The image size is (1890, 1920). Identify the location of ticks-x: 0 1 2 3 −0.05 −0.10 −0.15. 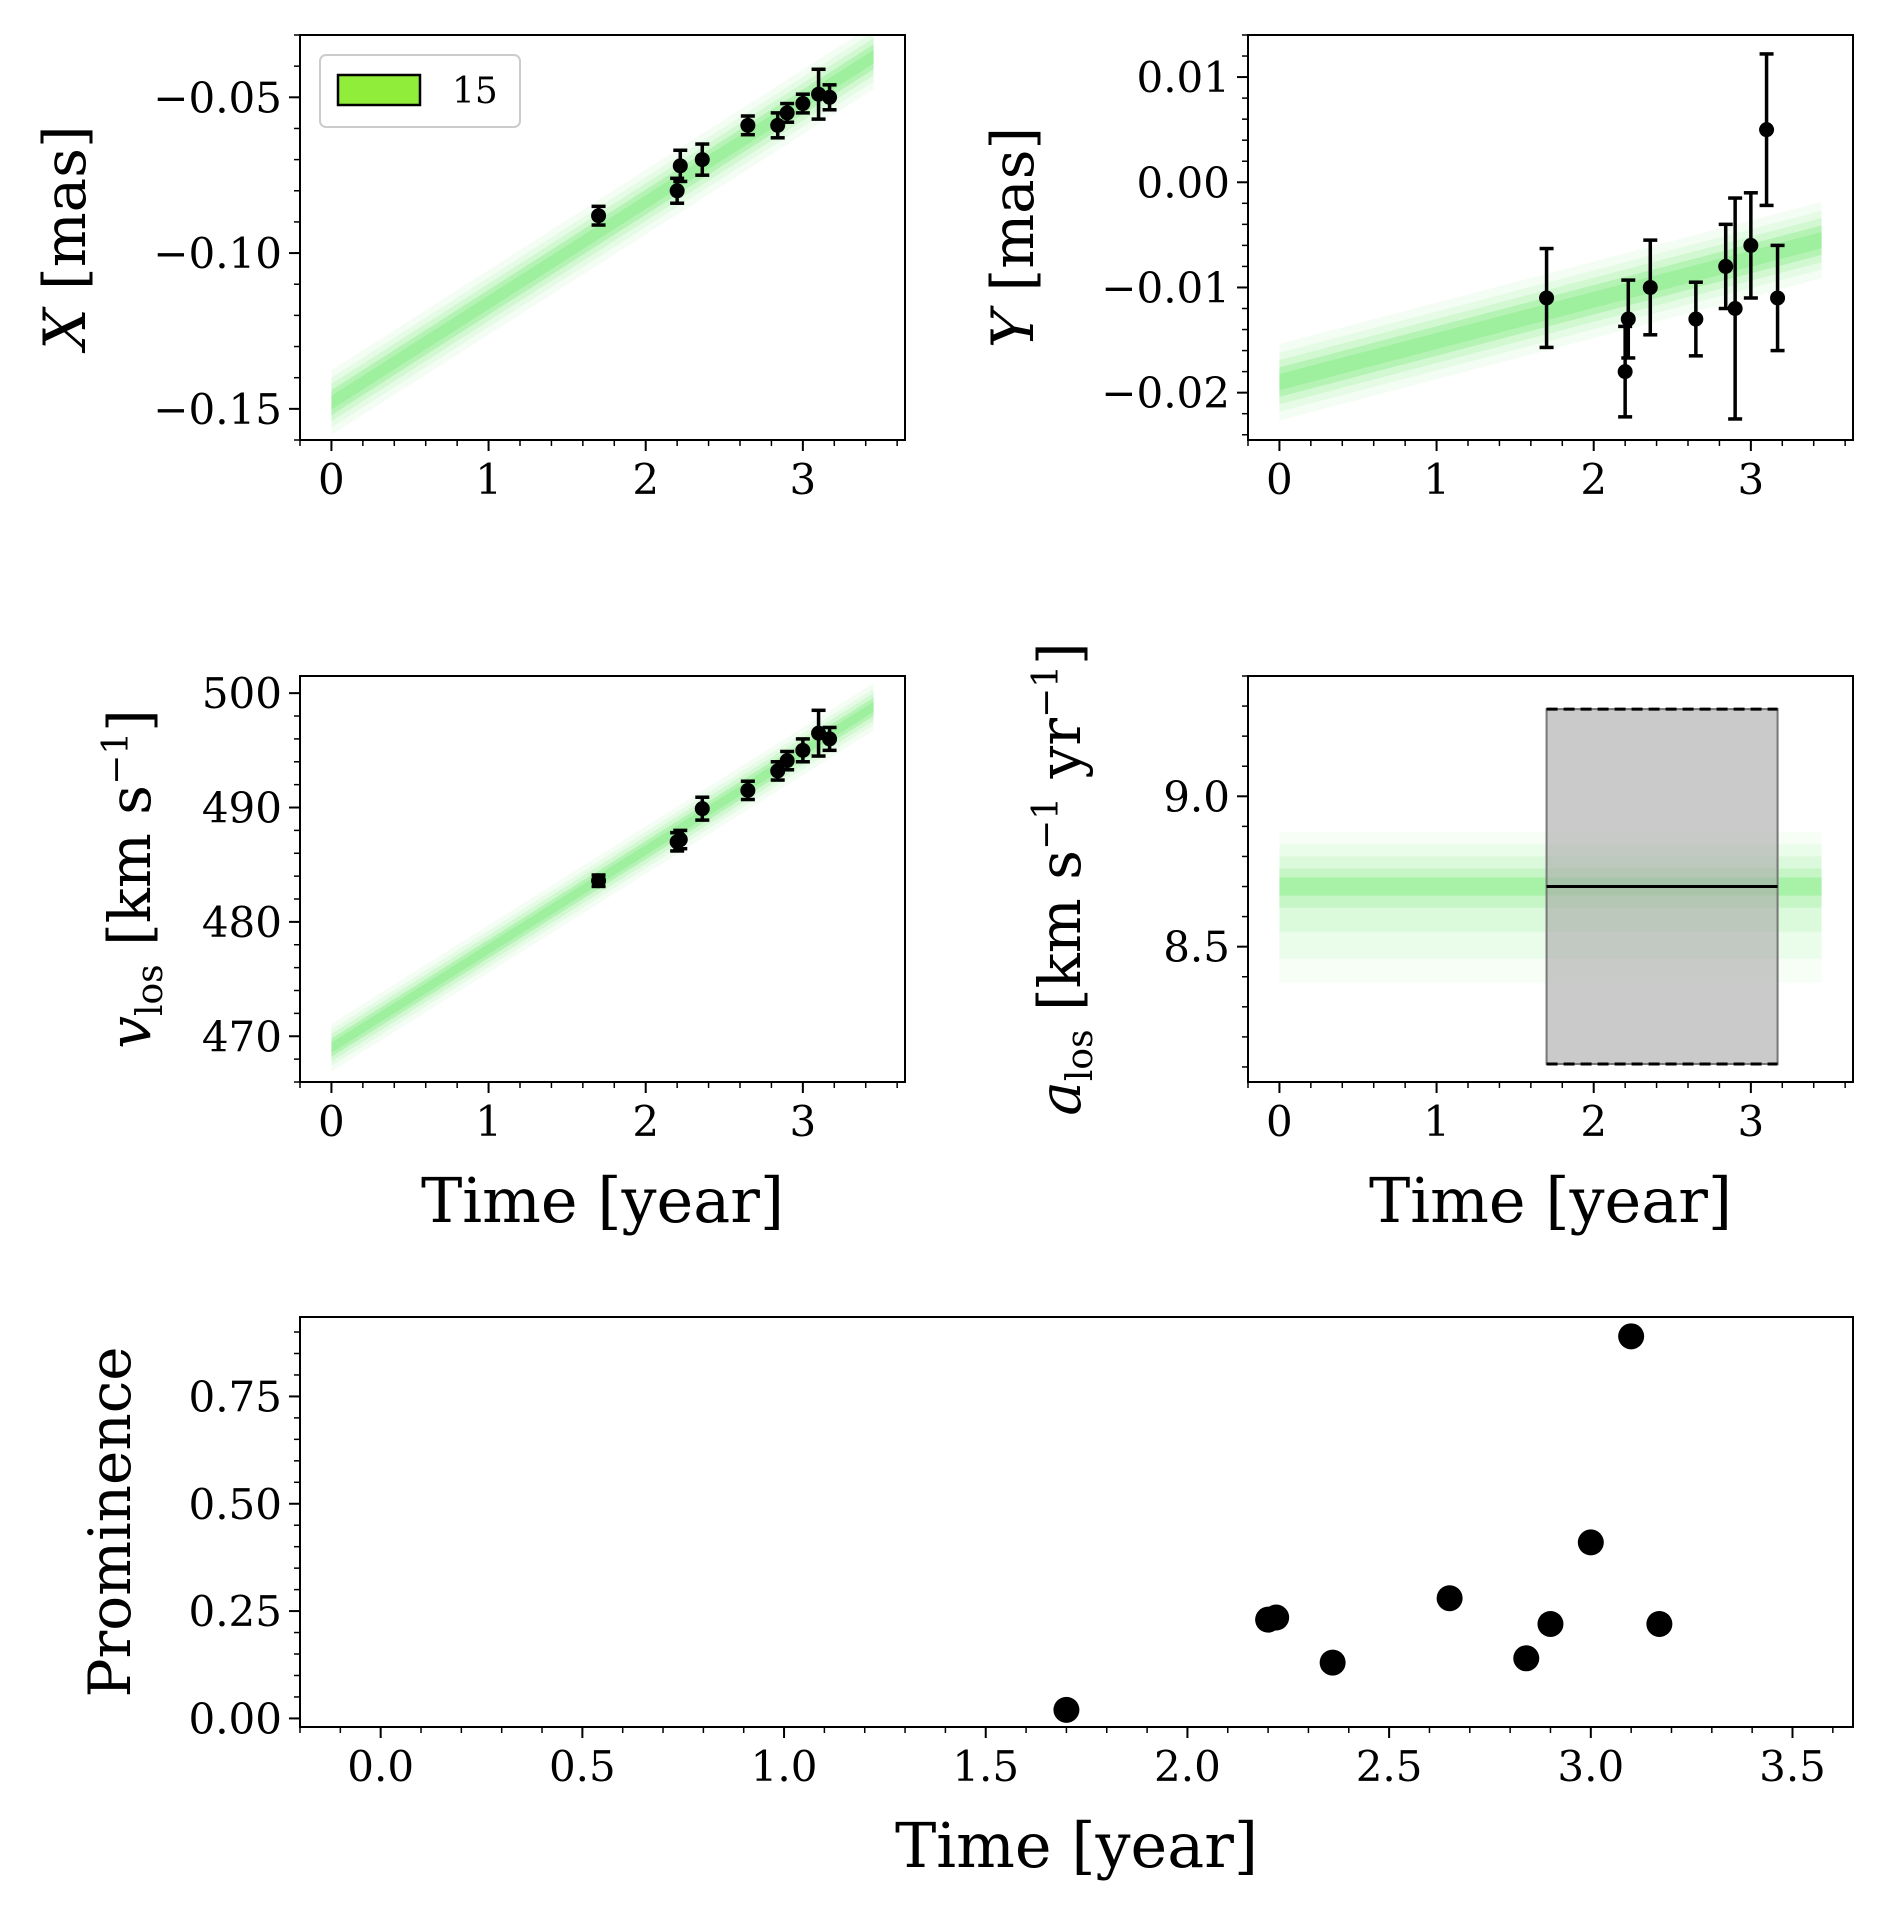
(525, 269).